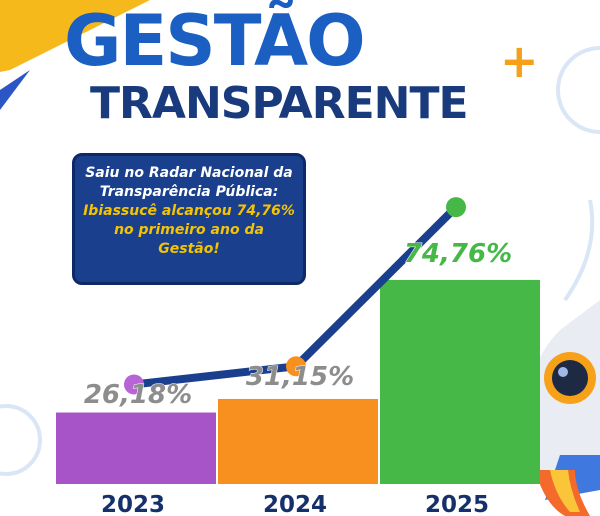  I want to click on blue-corner-shape, so click(15, 90).